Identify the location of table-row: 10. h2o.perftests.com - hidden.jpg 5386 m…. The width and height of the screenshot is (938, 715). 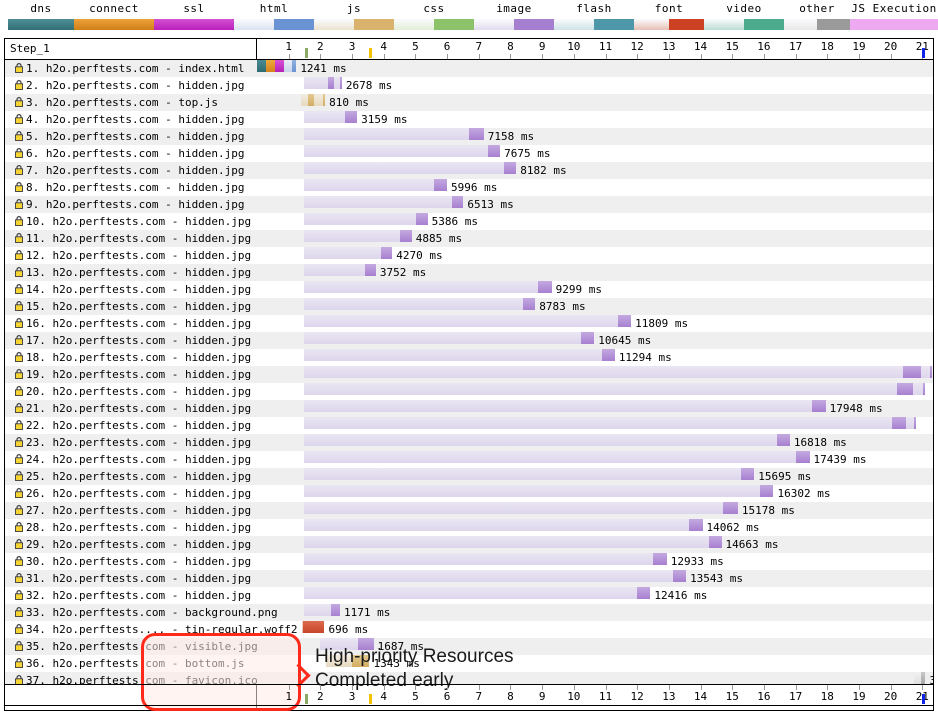
(469, 221).